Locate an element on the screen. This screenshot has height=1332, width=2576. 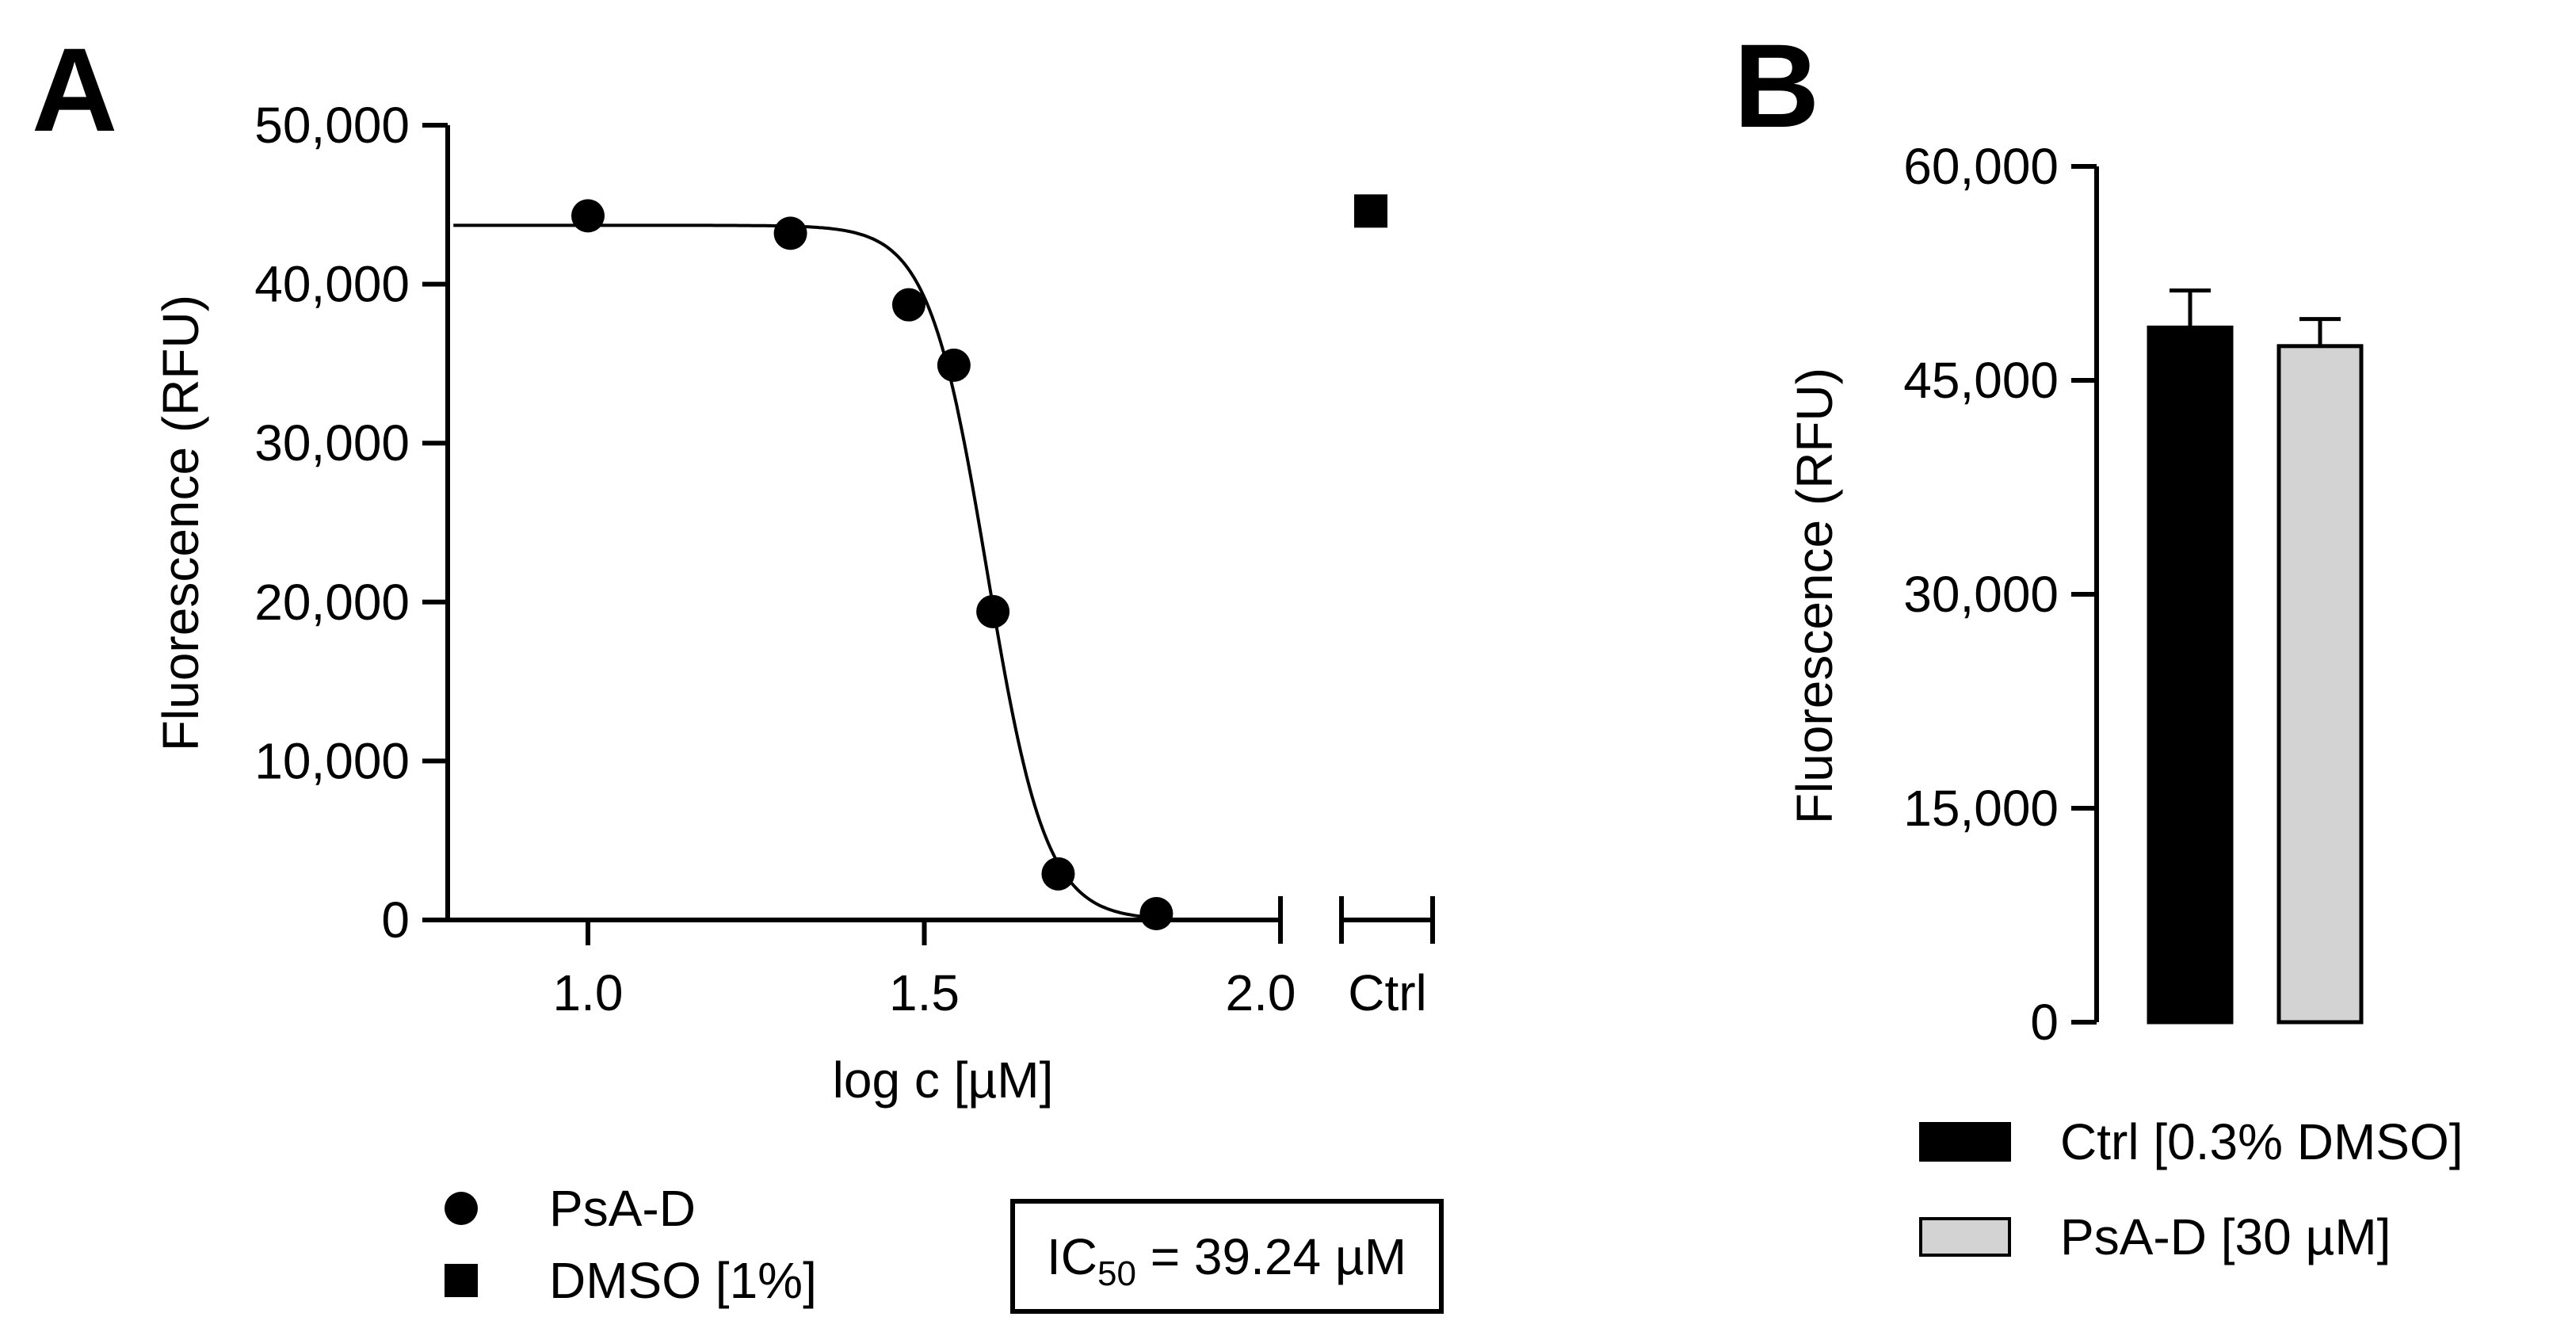
panel-a-y-tick-label: 0 is located at coordinates (395, 919).